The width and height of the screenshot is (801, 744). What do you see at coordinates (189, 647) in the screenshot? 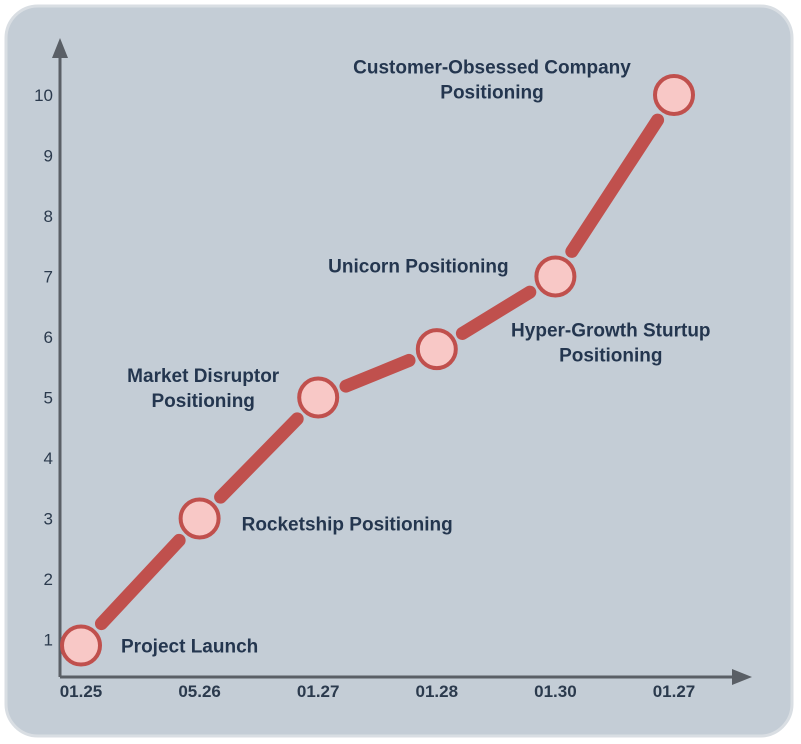
I see `data-point-label: Project Launch` at bounding box center [189, 647].